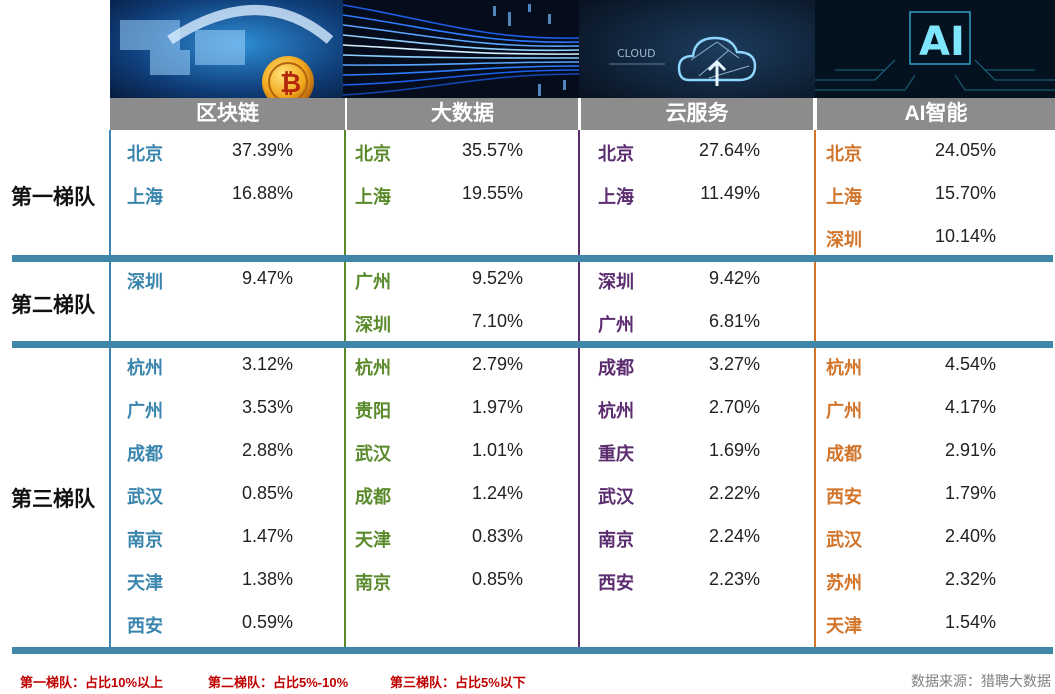 Image resolution: width=1055 pixels, height=694 pixels. I want to click on city-name: 天津, so click(373, 540).